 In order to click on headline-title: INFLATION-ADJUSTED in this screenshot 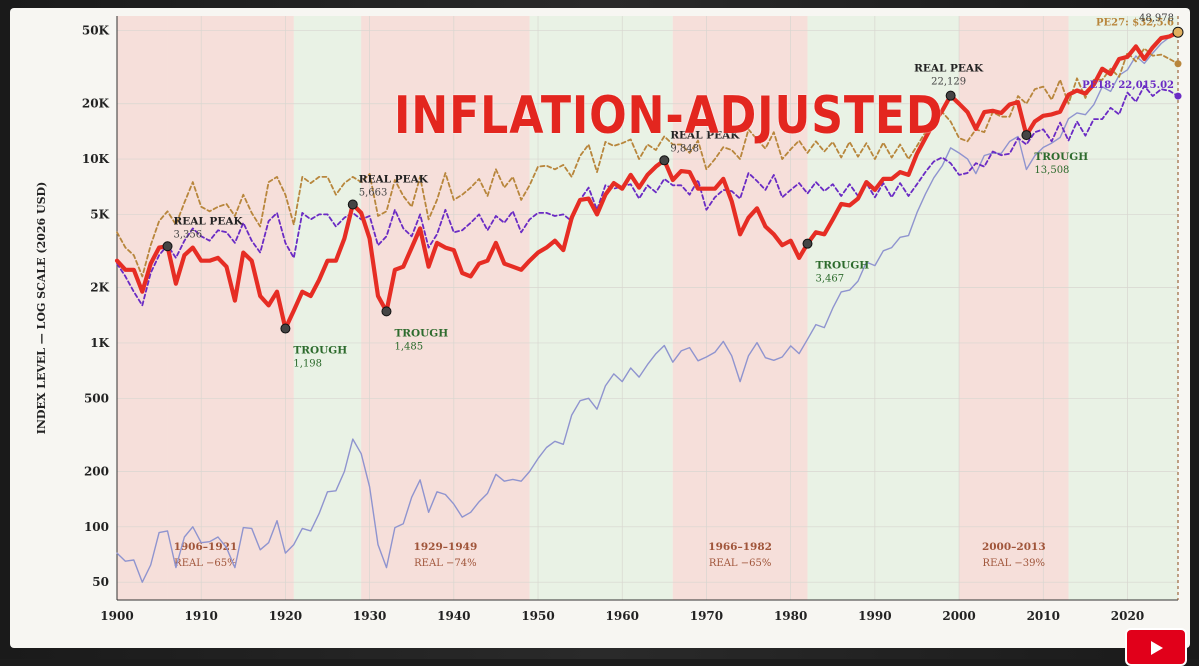, I will do `click(669, 116)`.